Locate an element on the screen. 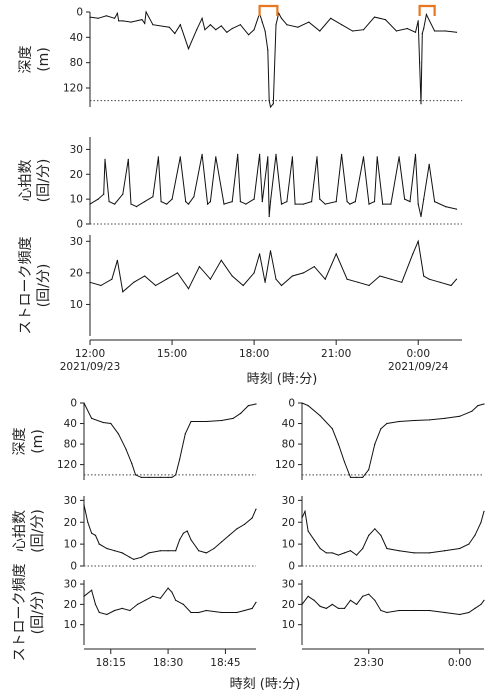 This screenshot has width=500, height=700. overview-x-axis-label: 時刻 (時:分) is located at coordinates (282, 379).